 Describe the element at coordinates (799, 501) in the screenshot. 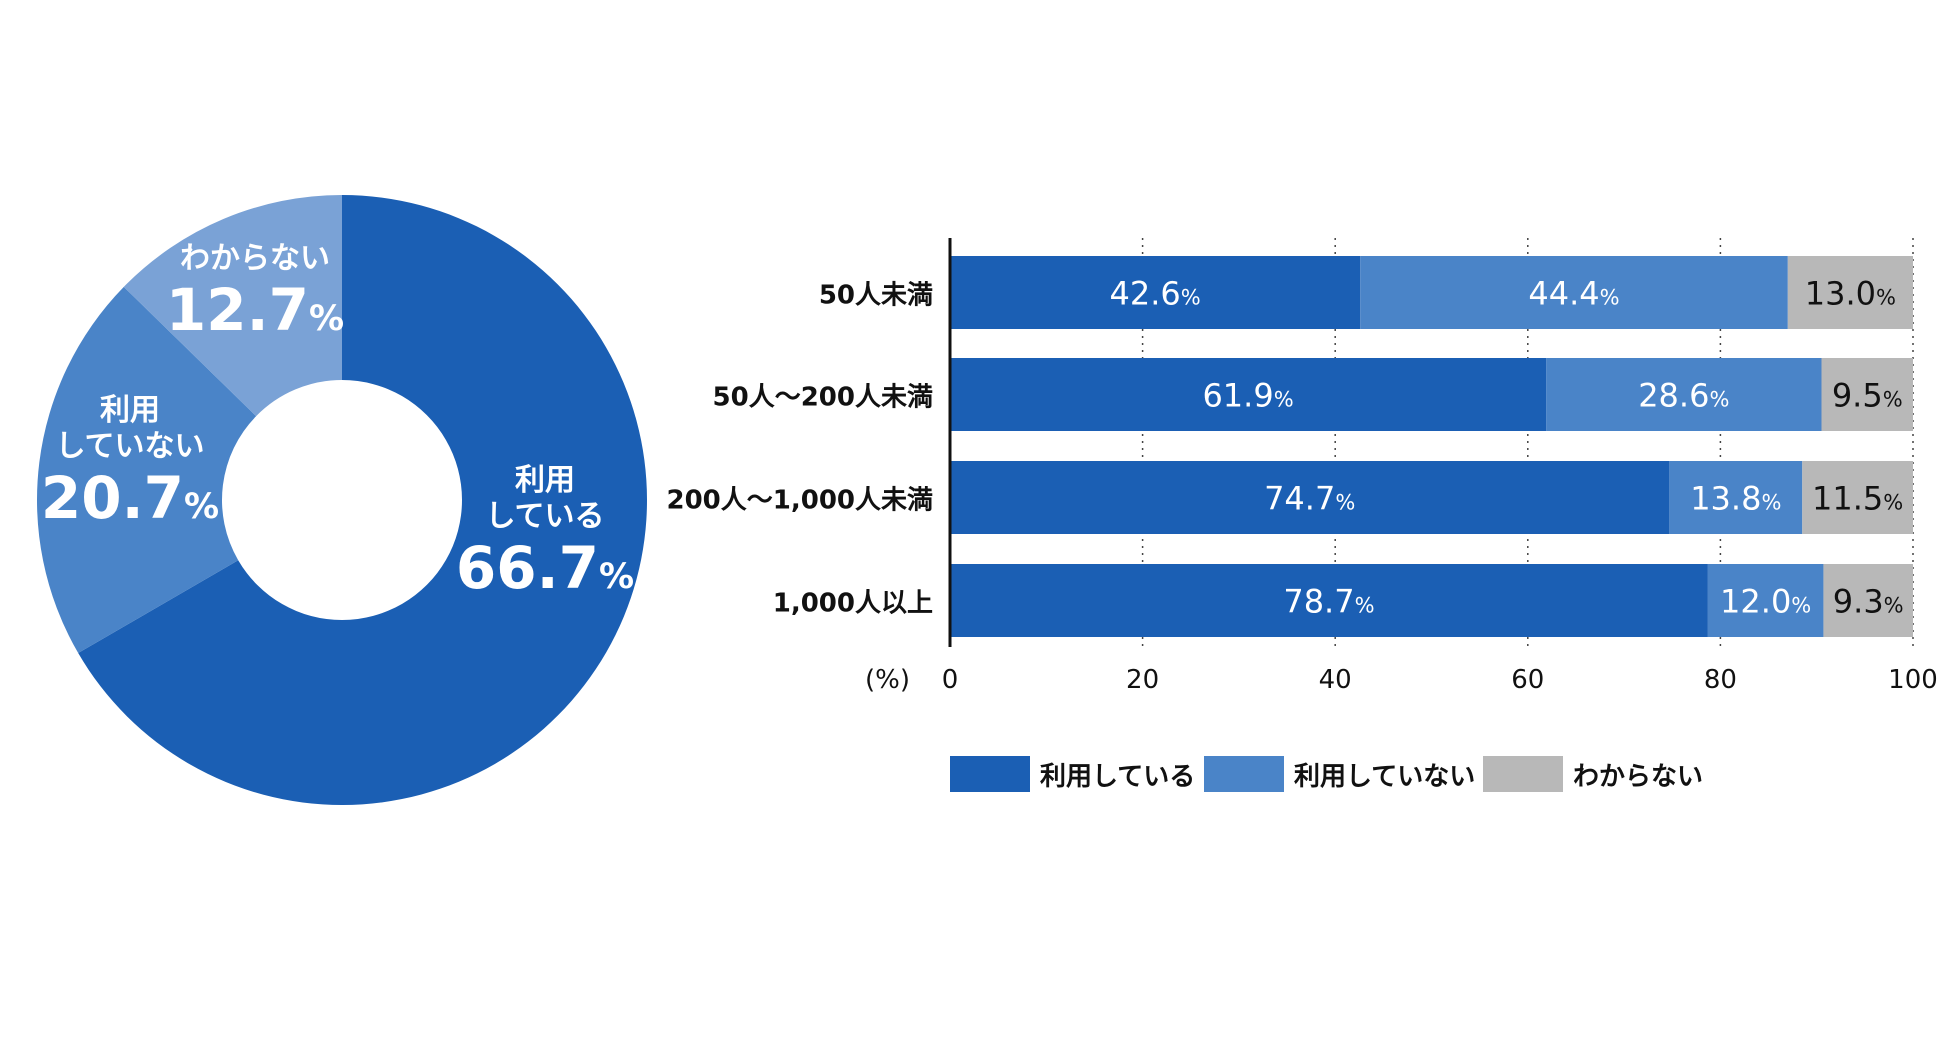

I see `category-label: 200人～1,000人未満` at that location.